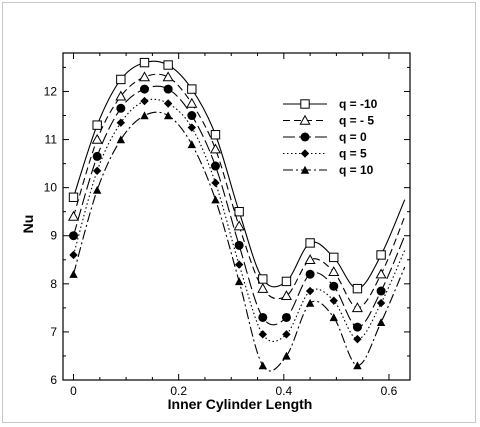 The width and height of the screenshot is (480, 427). Describe the element at coordinates (240, 404) in the screenshot. I see `x-axis-label: Inner Cylinder Length` at that location.